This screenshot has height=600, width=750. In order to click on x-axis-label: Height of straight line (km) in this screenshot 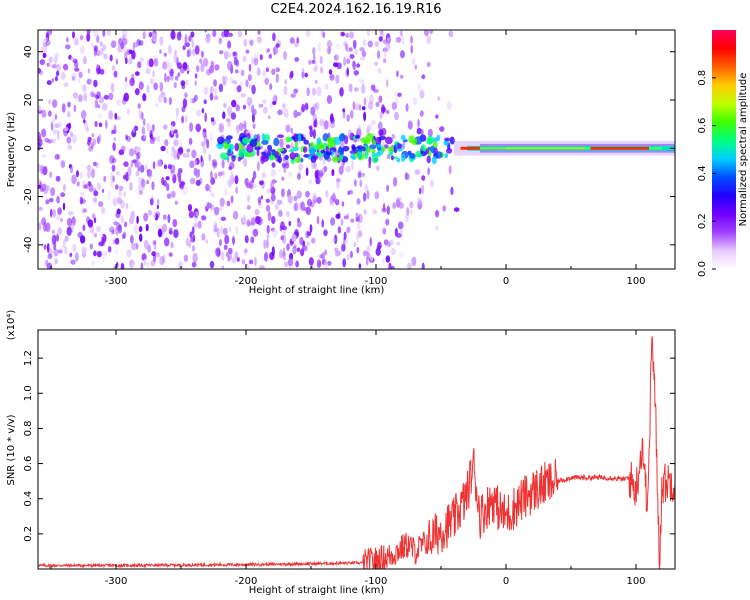, I will do `click(317, 590)`.